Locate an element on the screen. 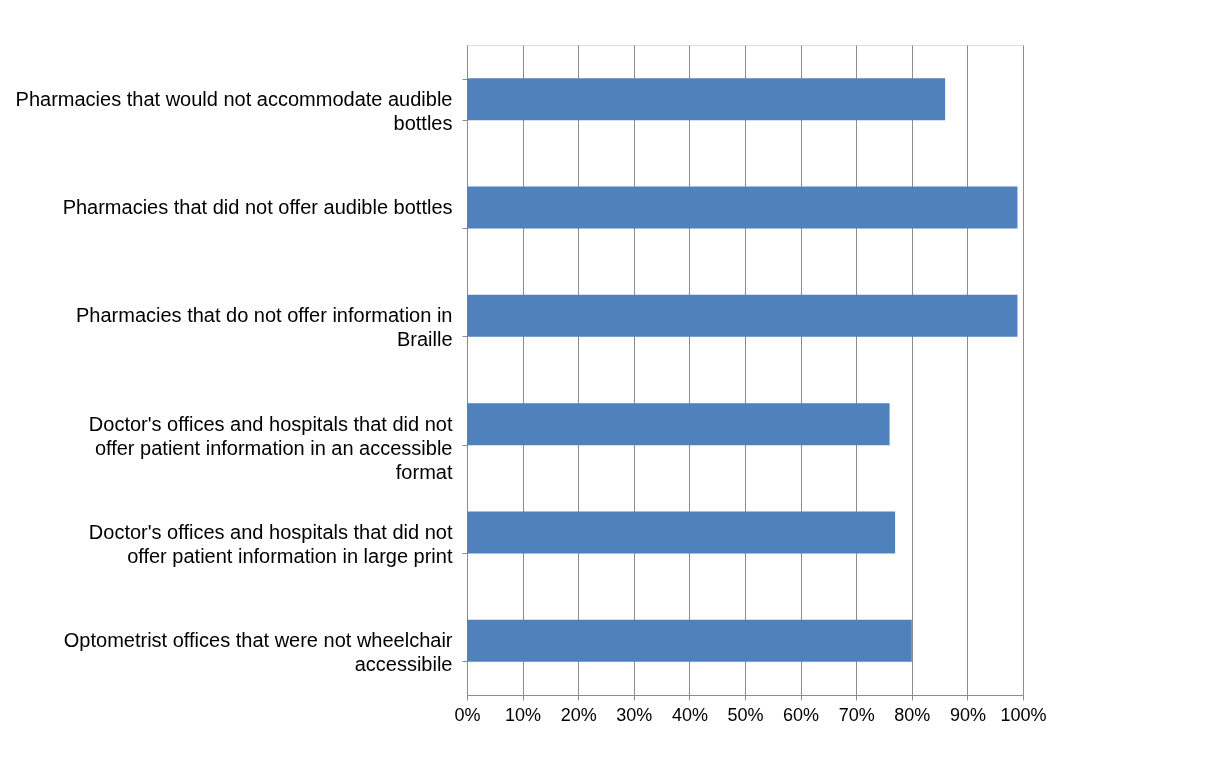 This screenshot has width=1207, height=765. y-tick-label: Doctor's offices and hospitals that did not offer patient information in an accessible format is located at coordinates (270, 447).